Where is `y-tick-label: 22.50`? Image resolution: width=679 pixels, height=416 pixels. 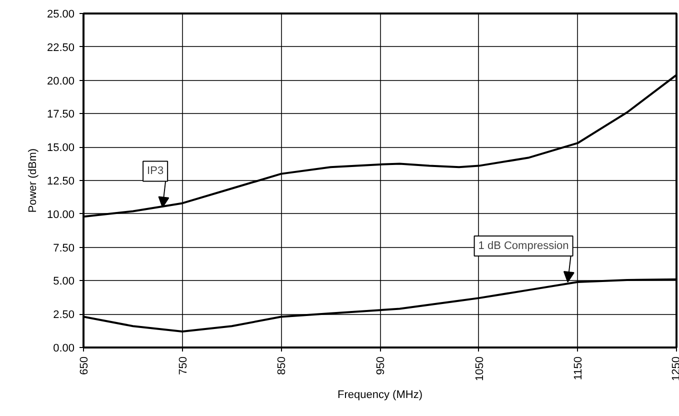
y-tick-label: 22.50 is located at coordinates (60, 48).